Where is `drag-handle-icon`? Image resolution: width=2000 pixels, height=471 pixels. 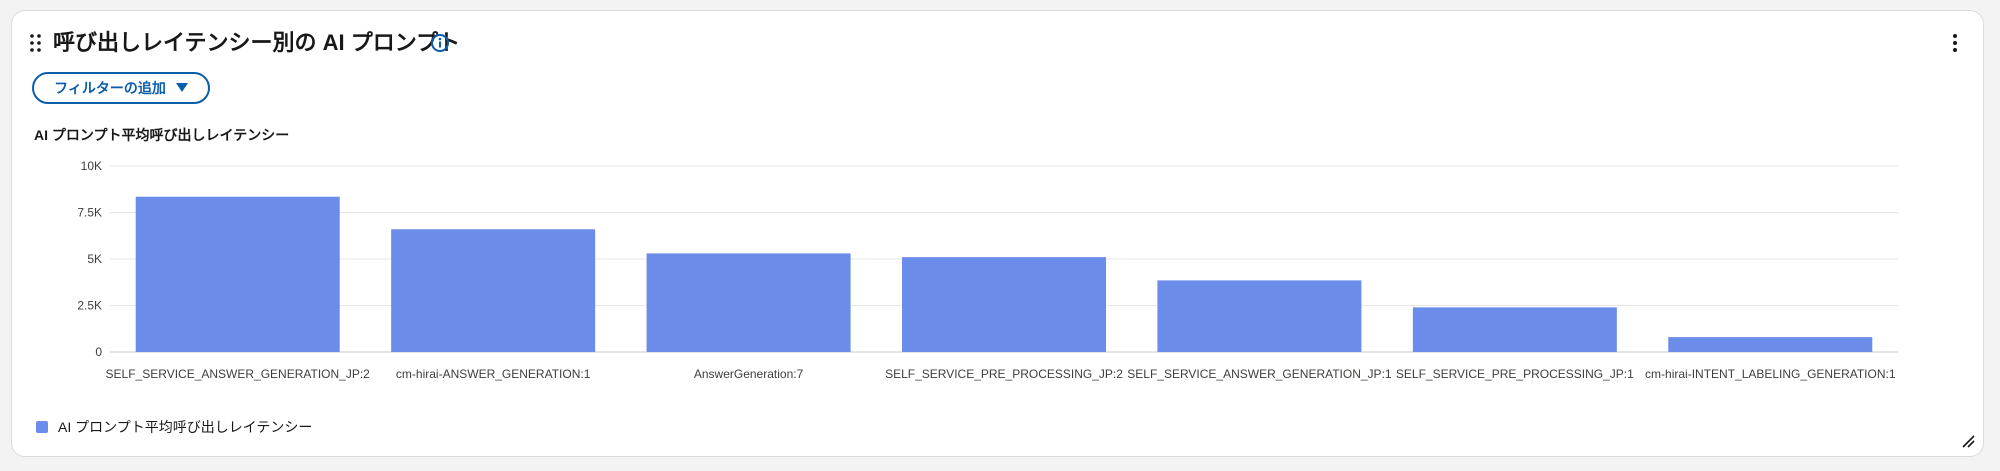
drag-handle-icon is located at coordinates (36, 43).